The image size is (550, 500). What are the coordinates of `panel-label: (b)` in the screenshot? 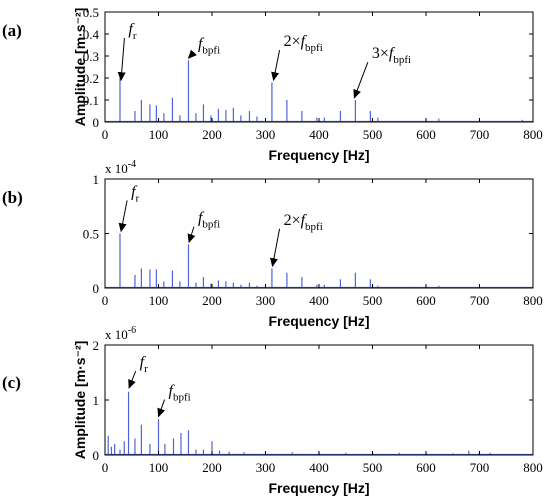 It's located at (12, 197).